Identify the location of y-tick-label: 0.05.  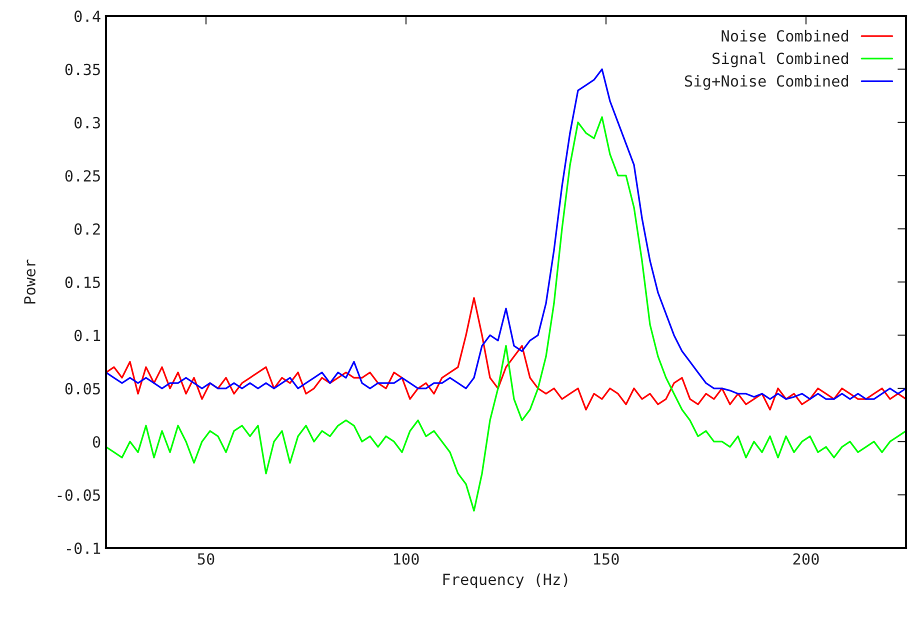
(82, 388).